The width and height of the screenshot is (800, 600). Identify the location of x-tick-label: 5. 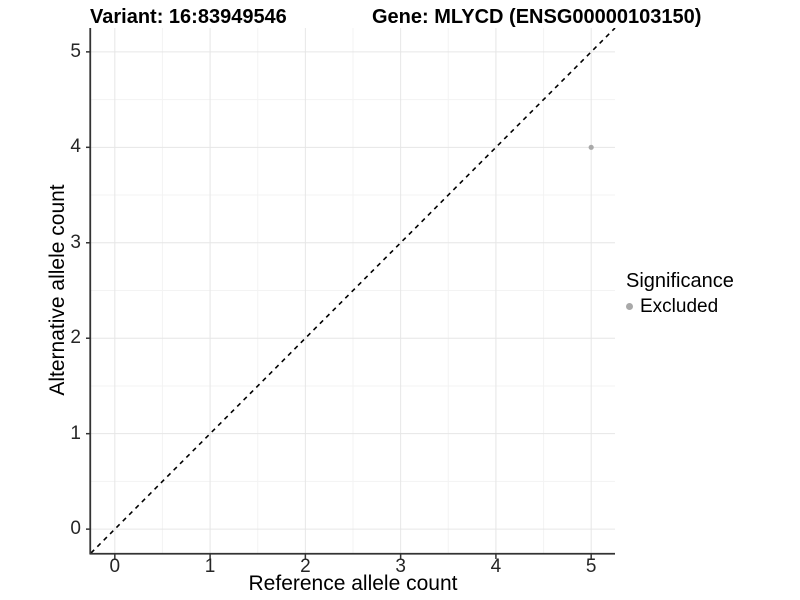
(591, 566).